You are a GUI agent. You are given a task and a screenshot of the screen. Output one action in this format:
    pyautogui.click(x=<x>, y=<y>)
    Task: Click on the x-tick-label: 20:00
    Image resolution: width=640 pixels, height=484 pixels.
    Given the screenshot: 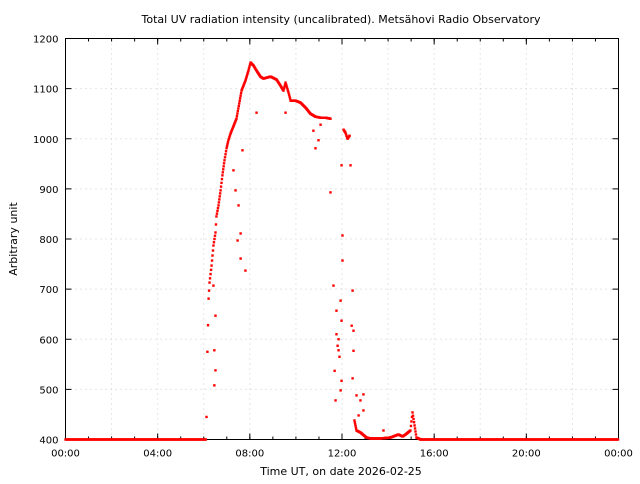 What is the action you would take?
    pyautogui.click(x=526, y=454)
    